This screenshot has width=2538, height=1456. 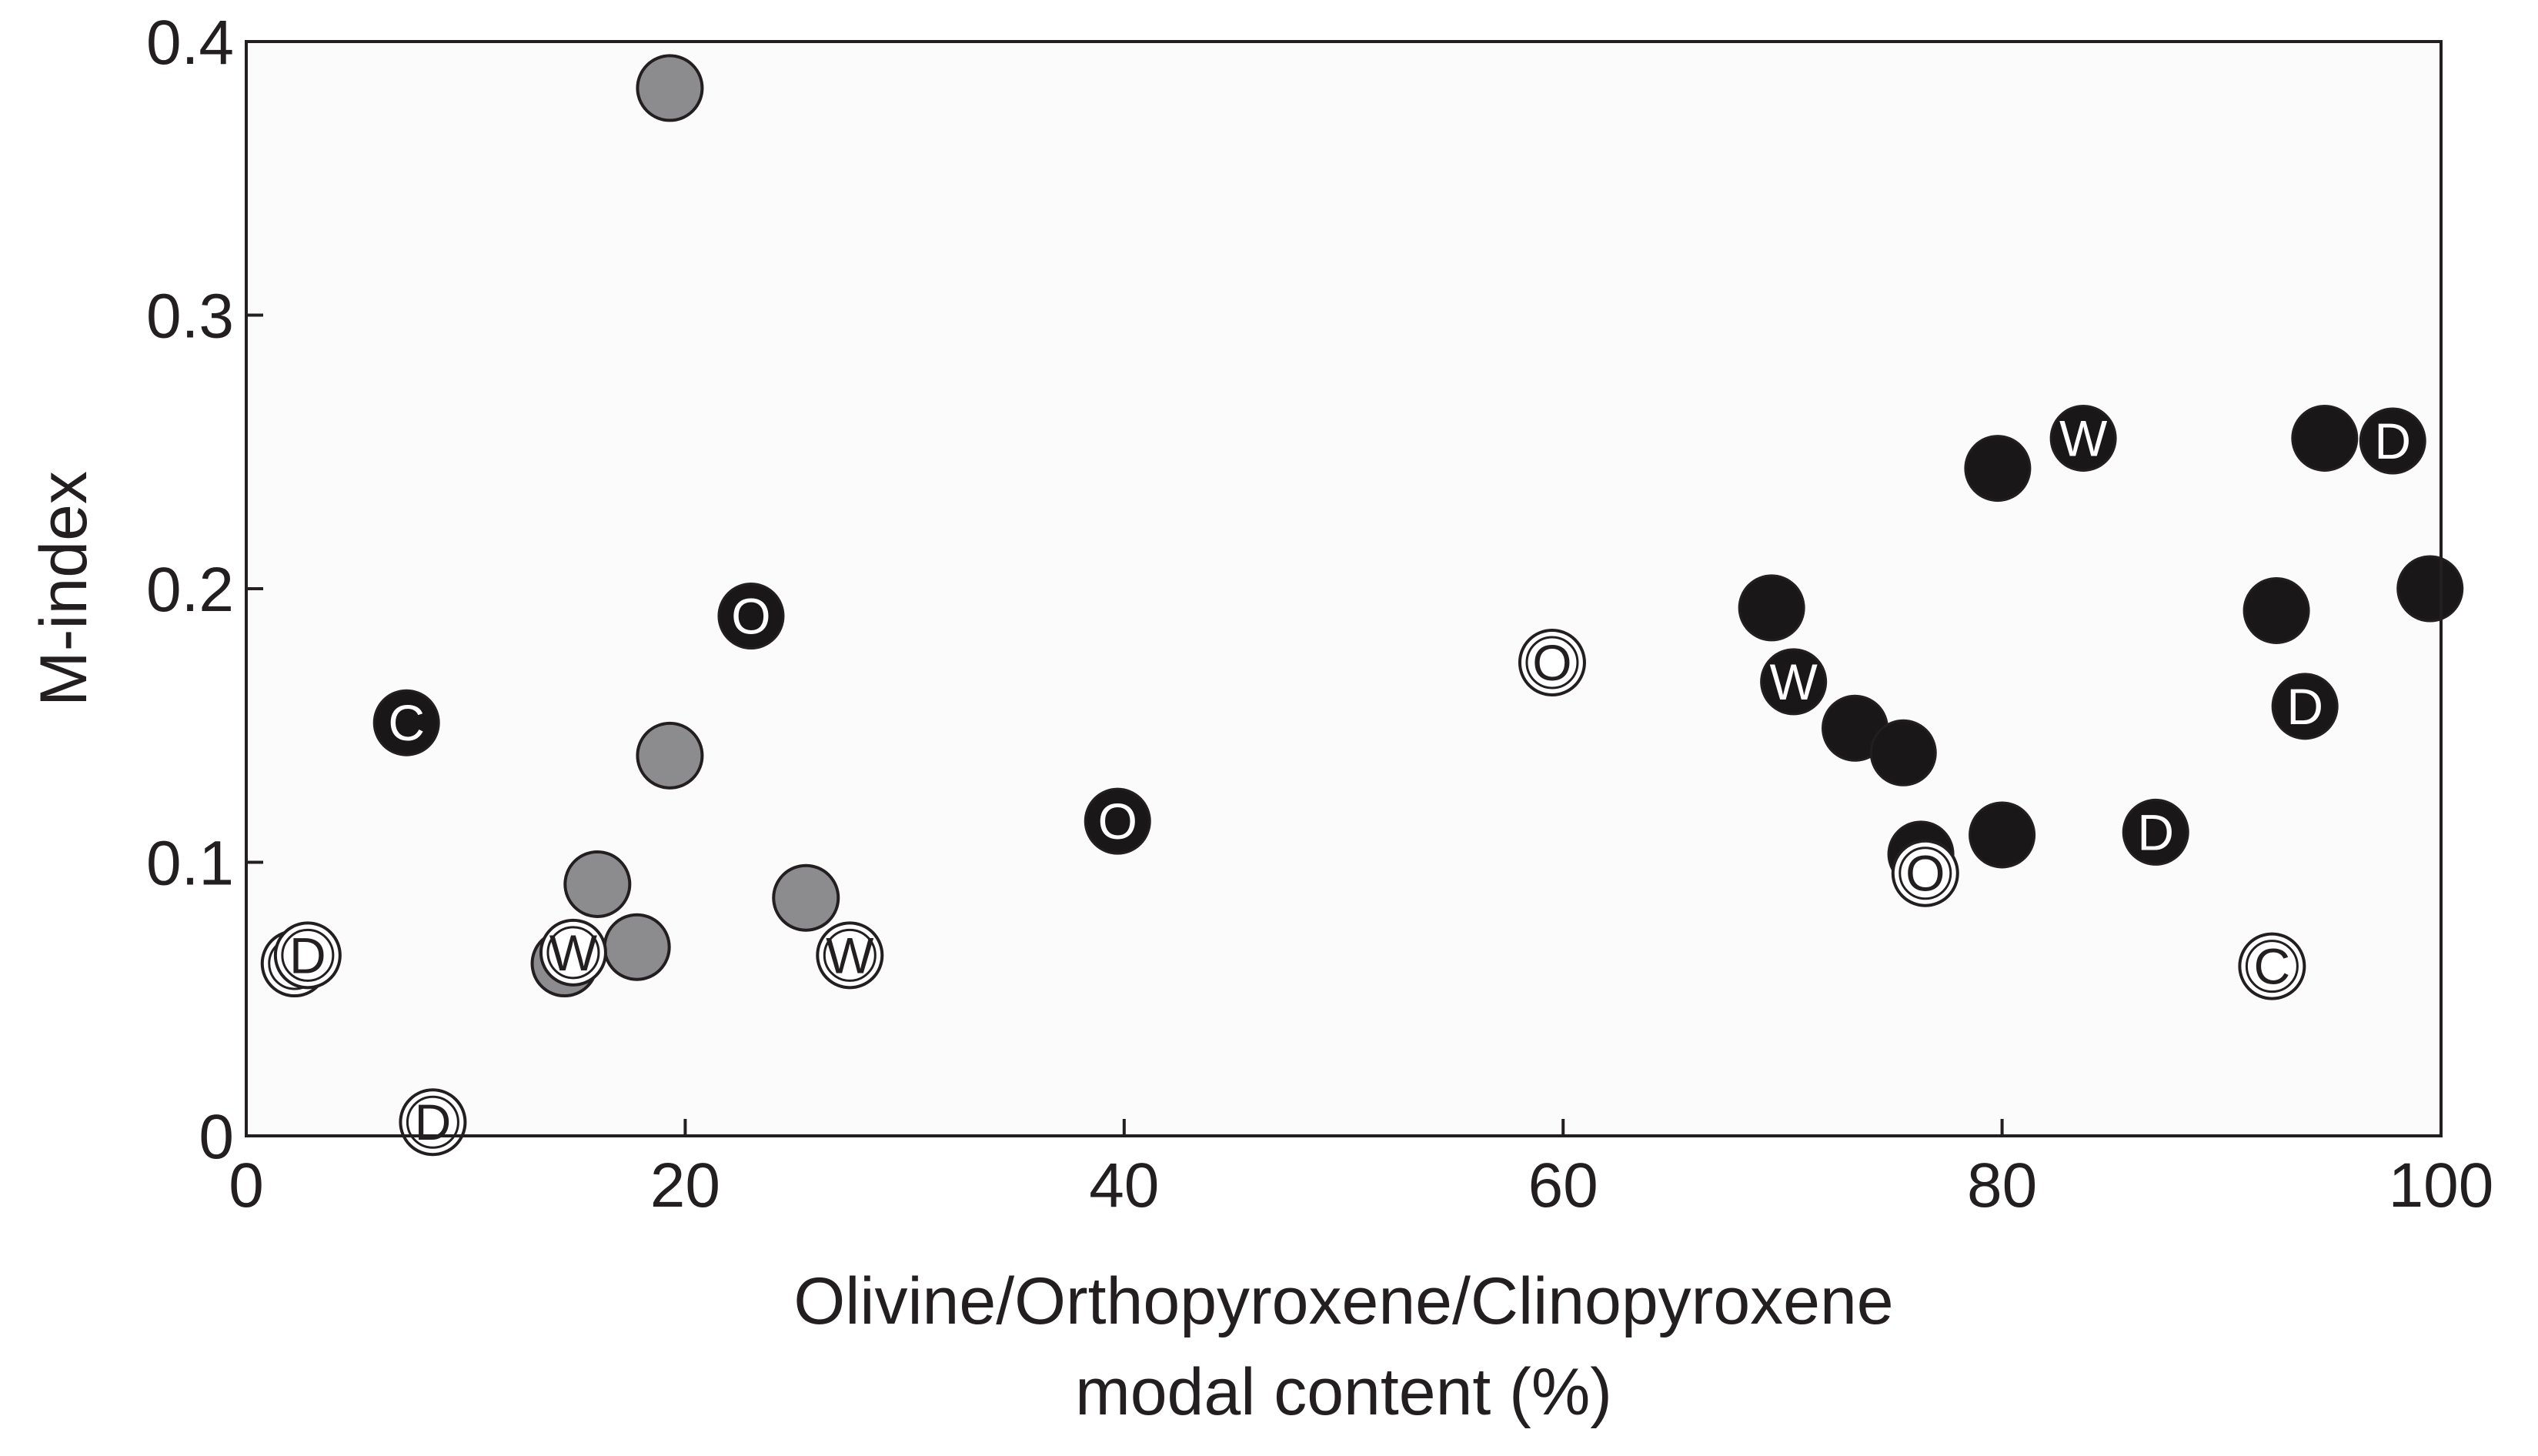 What do you see at coordinates (190, 864) in the screenshot?
I see `y-tick-label: 0.1` at bounding box center [190, 864].